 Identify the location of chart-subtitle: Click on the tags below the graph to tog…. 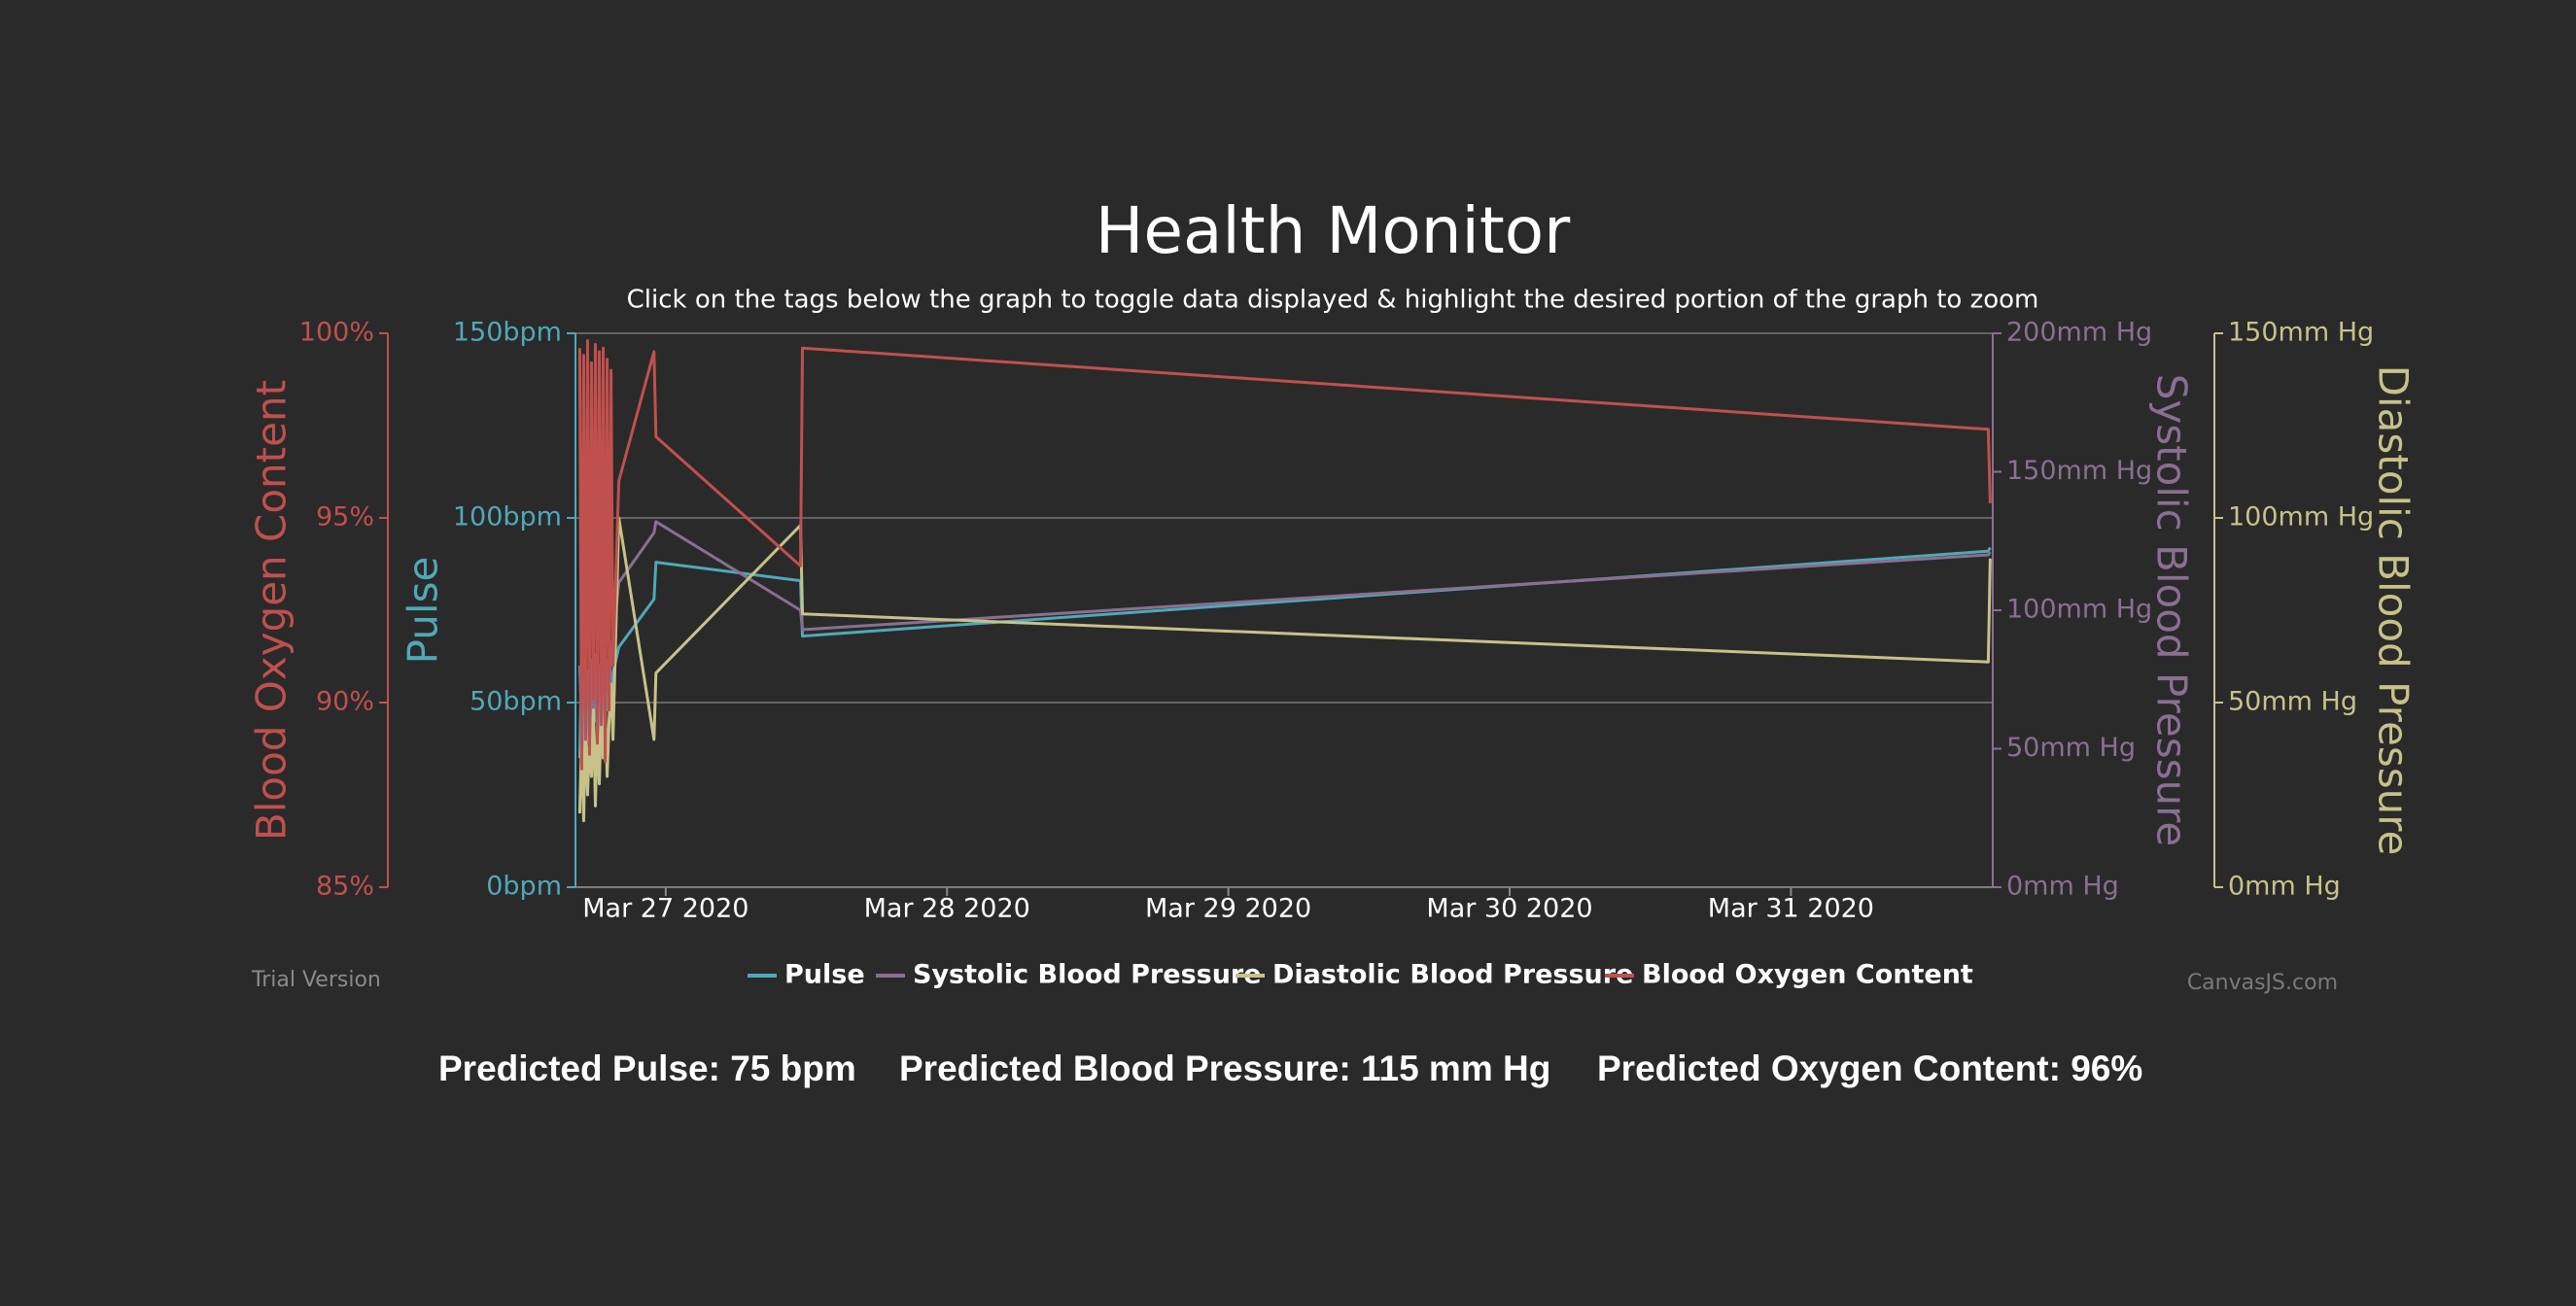
(1333, 300).